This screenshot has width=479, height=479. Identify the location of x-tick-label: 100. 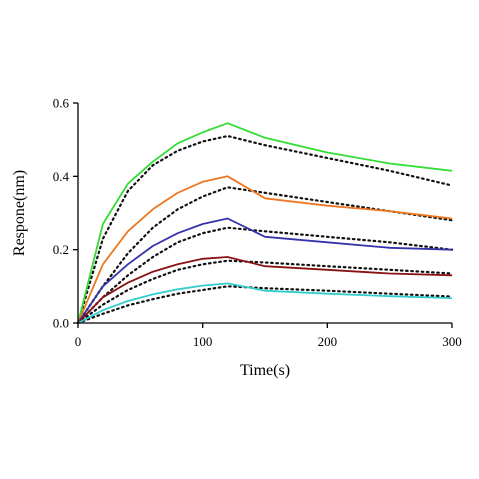
(203, 341).